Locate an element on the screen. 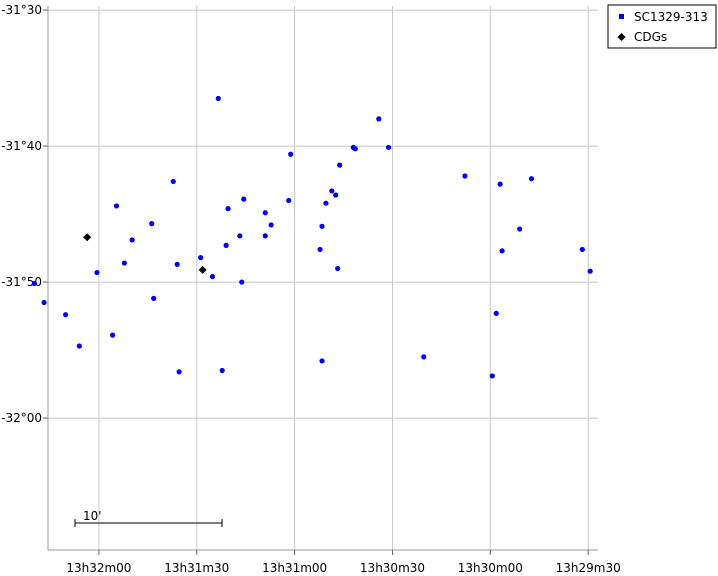 This screenshot has width=718, height=576. legend-label-cdgs: CDGs is located at coordinates (650, 37).